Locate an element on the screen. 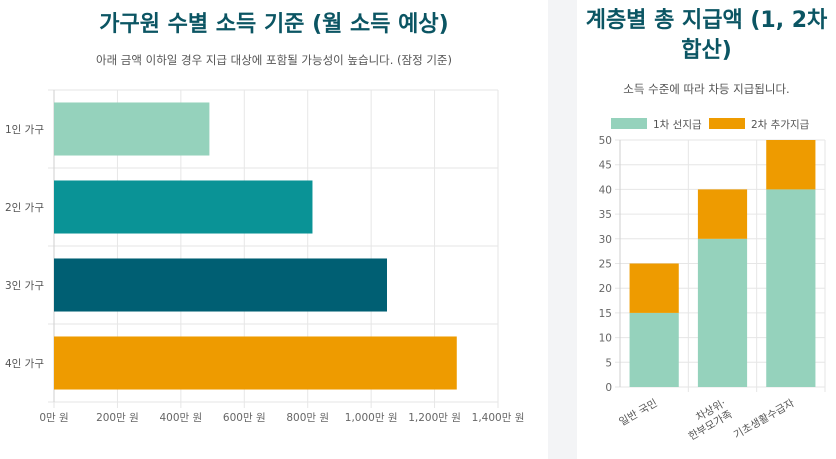 This screenshot has height=459, width=836. y-tick-label: 20 is located at coordinates (605, 289).